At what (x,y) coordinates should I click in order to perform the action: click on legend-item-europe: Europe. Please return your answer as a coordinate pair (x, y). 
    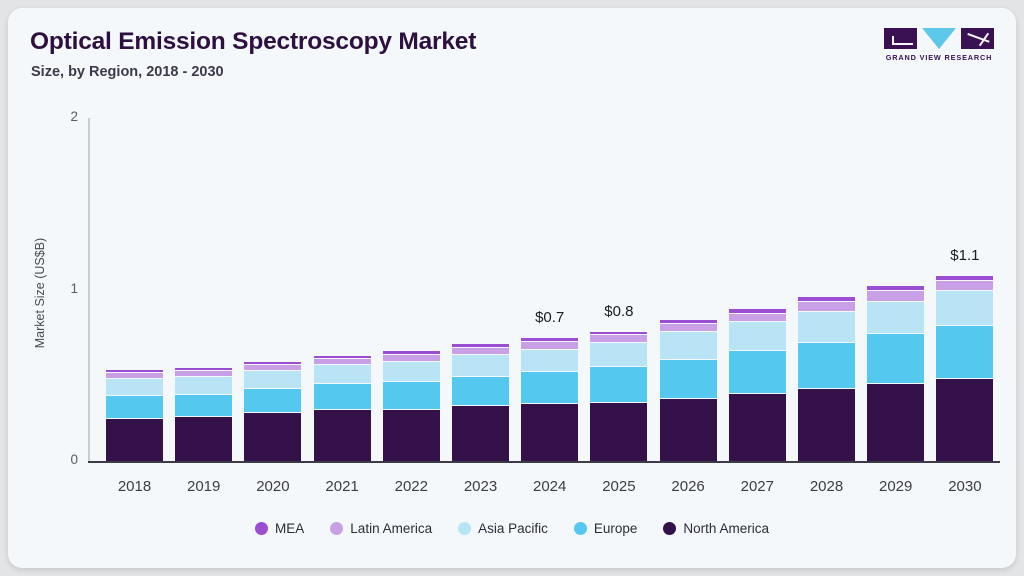
    Looking at the image, I should click on (605, 528).